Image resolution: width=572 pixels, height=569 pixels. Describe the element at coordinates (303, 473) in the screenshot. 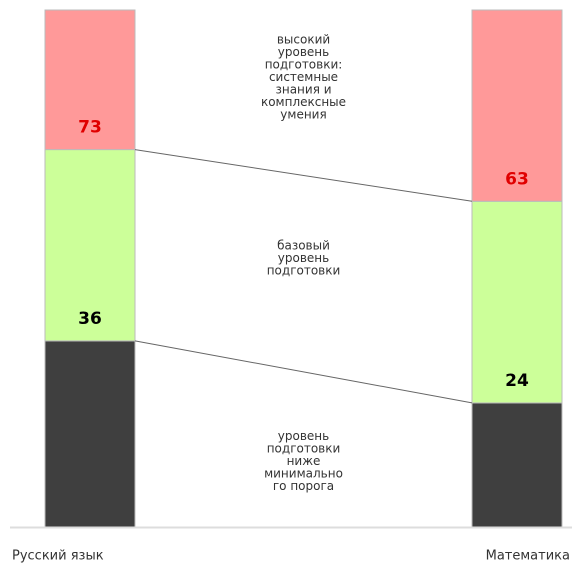

I see `zone-label: минимально` at that location.